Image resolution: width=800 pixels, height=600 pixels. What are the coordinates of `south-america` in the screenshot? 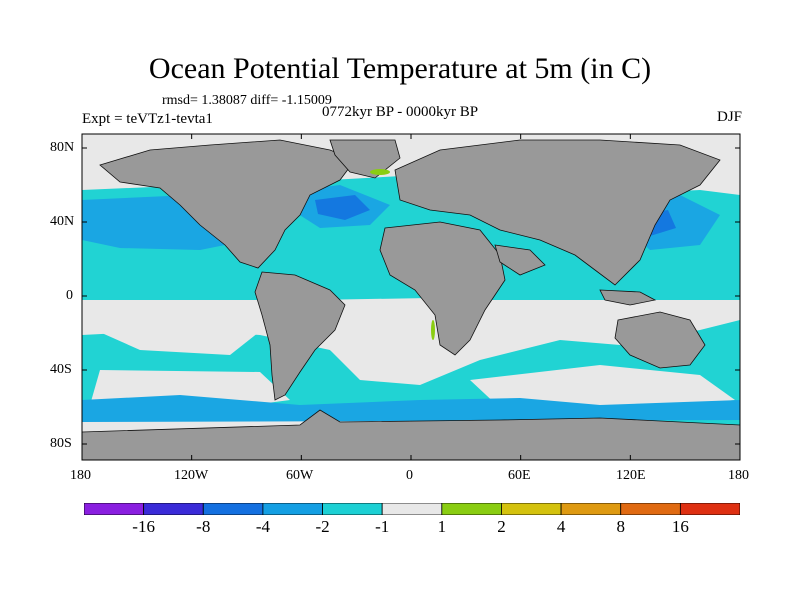 It's located at (300, 336).